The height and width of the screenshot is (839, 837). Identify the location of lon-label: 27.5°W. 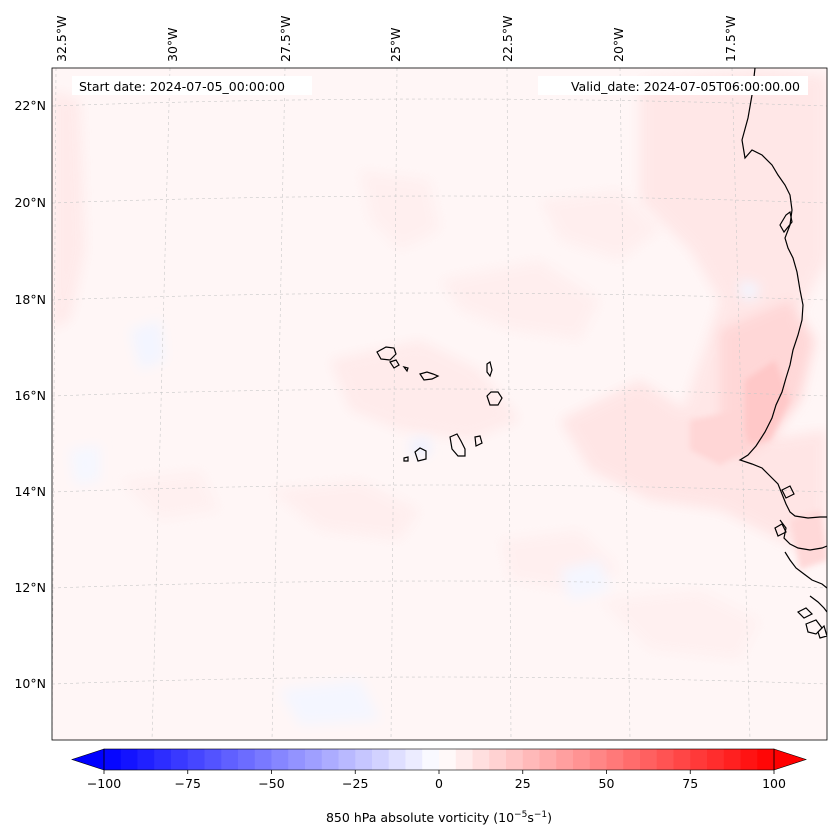
(285, 39).